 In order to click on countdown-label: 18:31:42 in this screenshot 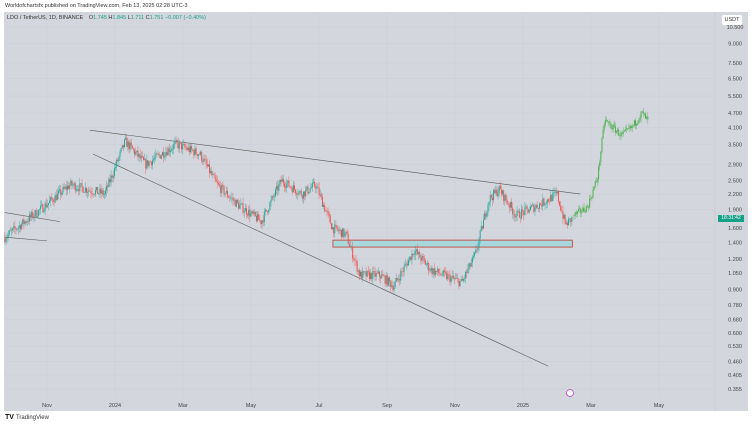, I will do `click(731, 218)`.